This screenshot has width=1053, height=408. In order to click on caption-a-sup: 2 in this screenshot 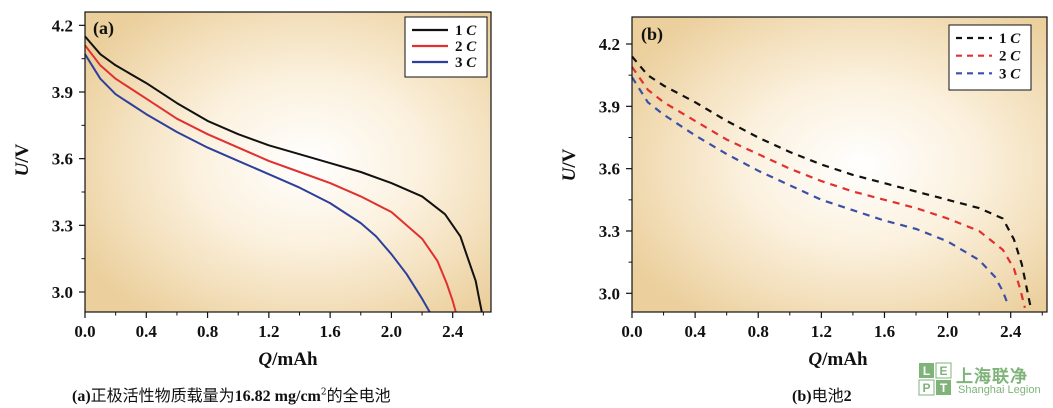, I will do `click(323, 392)`.